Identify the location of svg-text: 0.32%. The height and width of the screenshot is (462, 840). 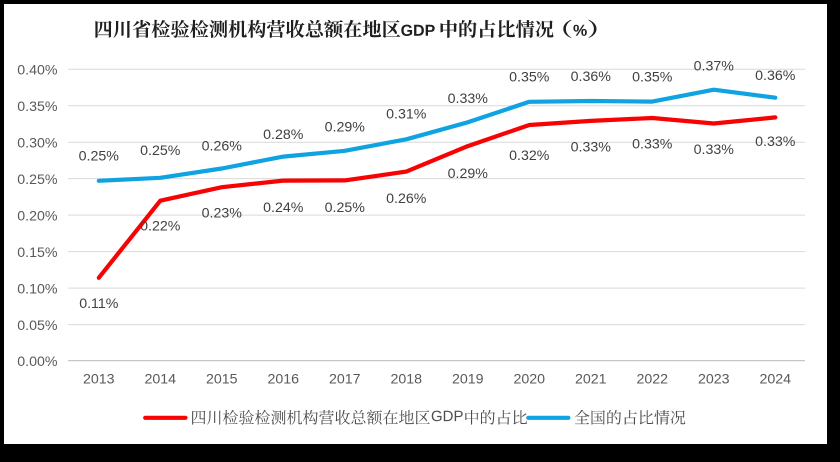
(529, 156).